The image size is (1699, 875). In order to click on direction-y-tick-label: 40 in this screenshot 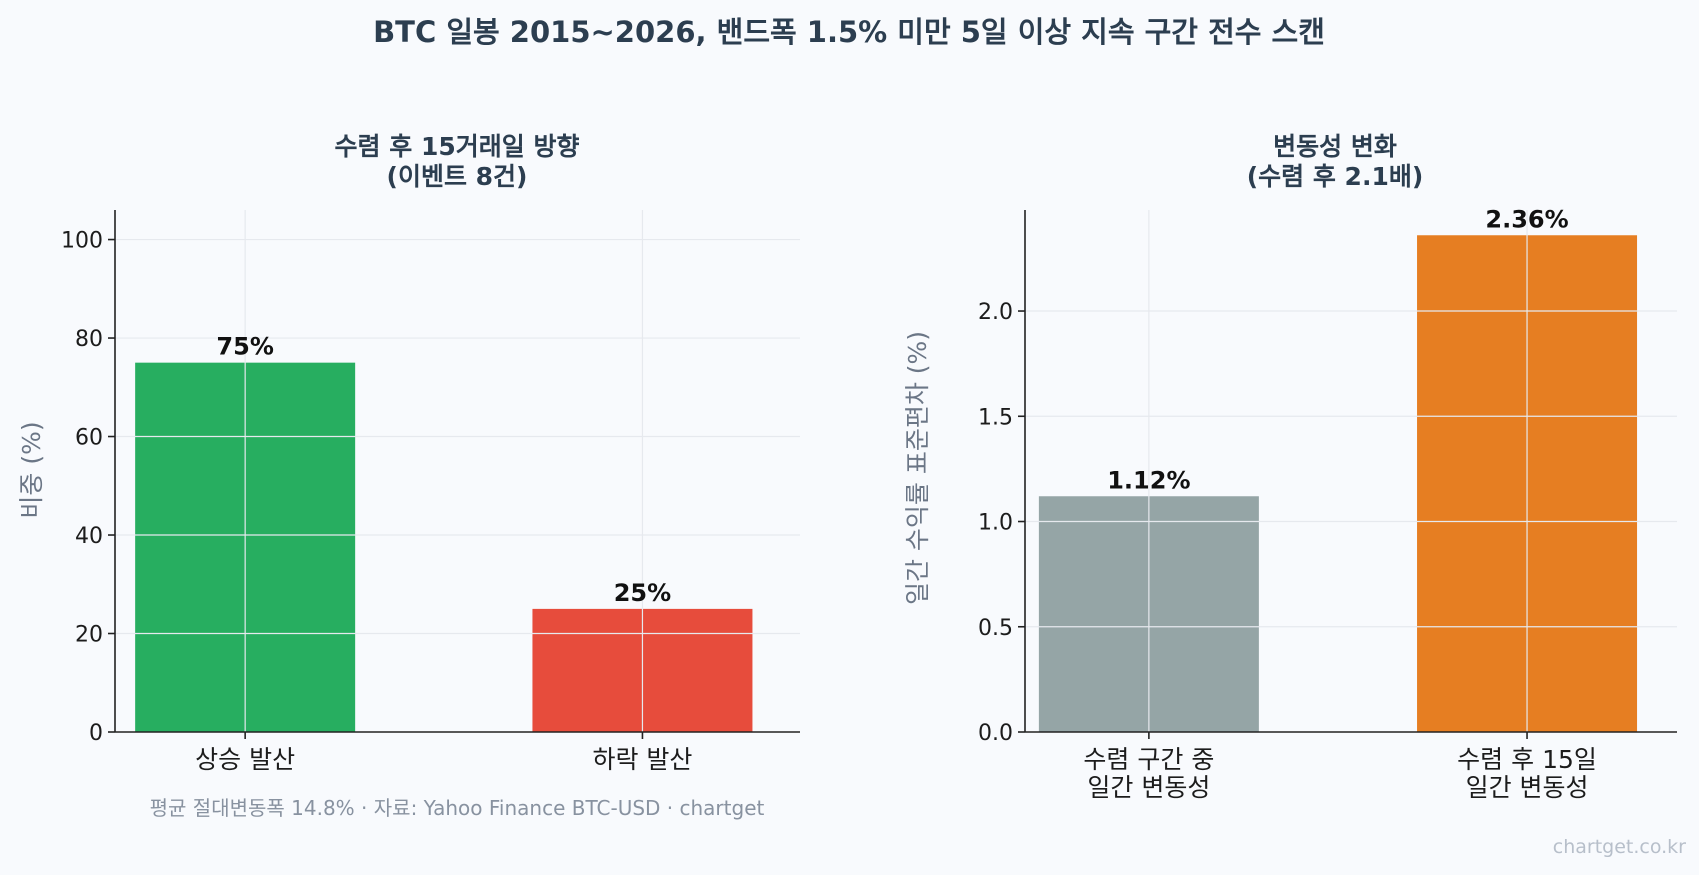, I will do `click(89, 536)`.